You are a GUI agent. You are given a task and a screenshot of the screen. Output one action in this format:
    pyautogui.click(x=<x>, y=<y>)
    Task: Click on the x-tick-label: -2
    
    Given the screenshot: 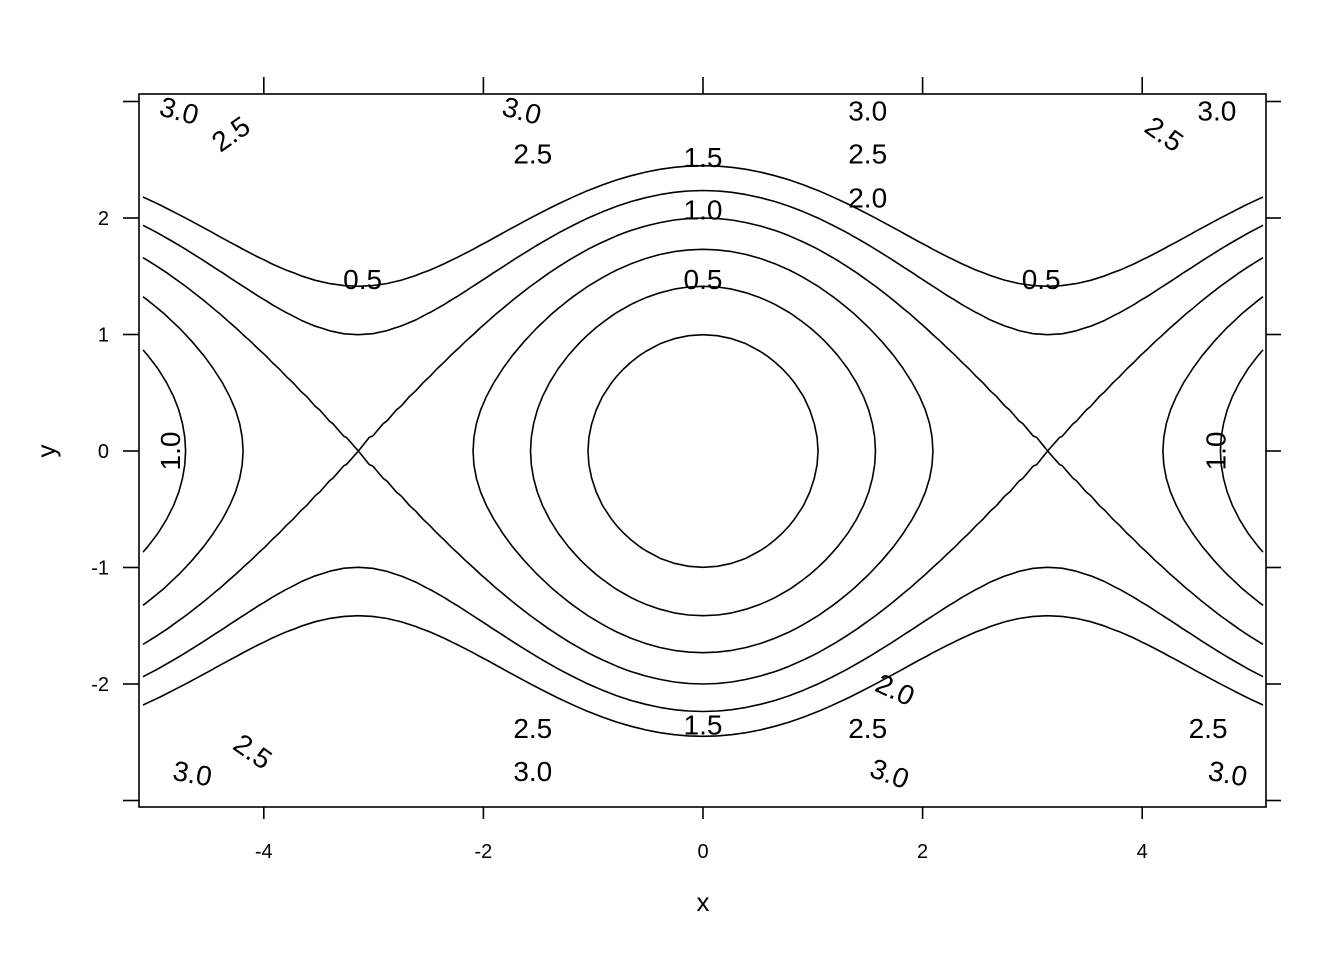 What is the action you would take?
    pyautogui.click(x=484, y=852)
    